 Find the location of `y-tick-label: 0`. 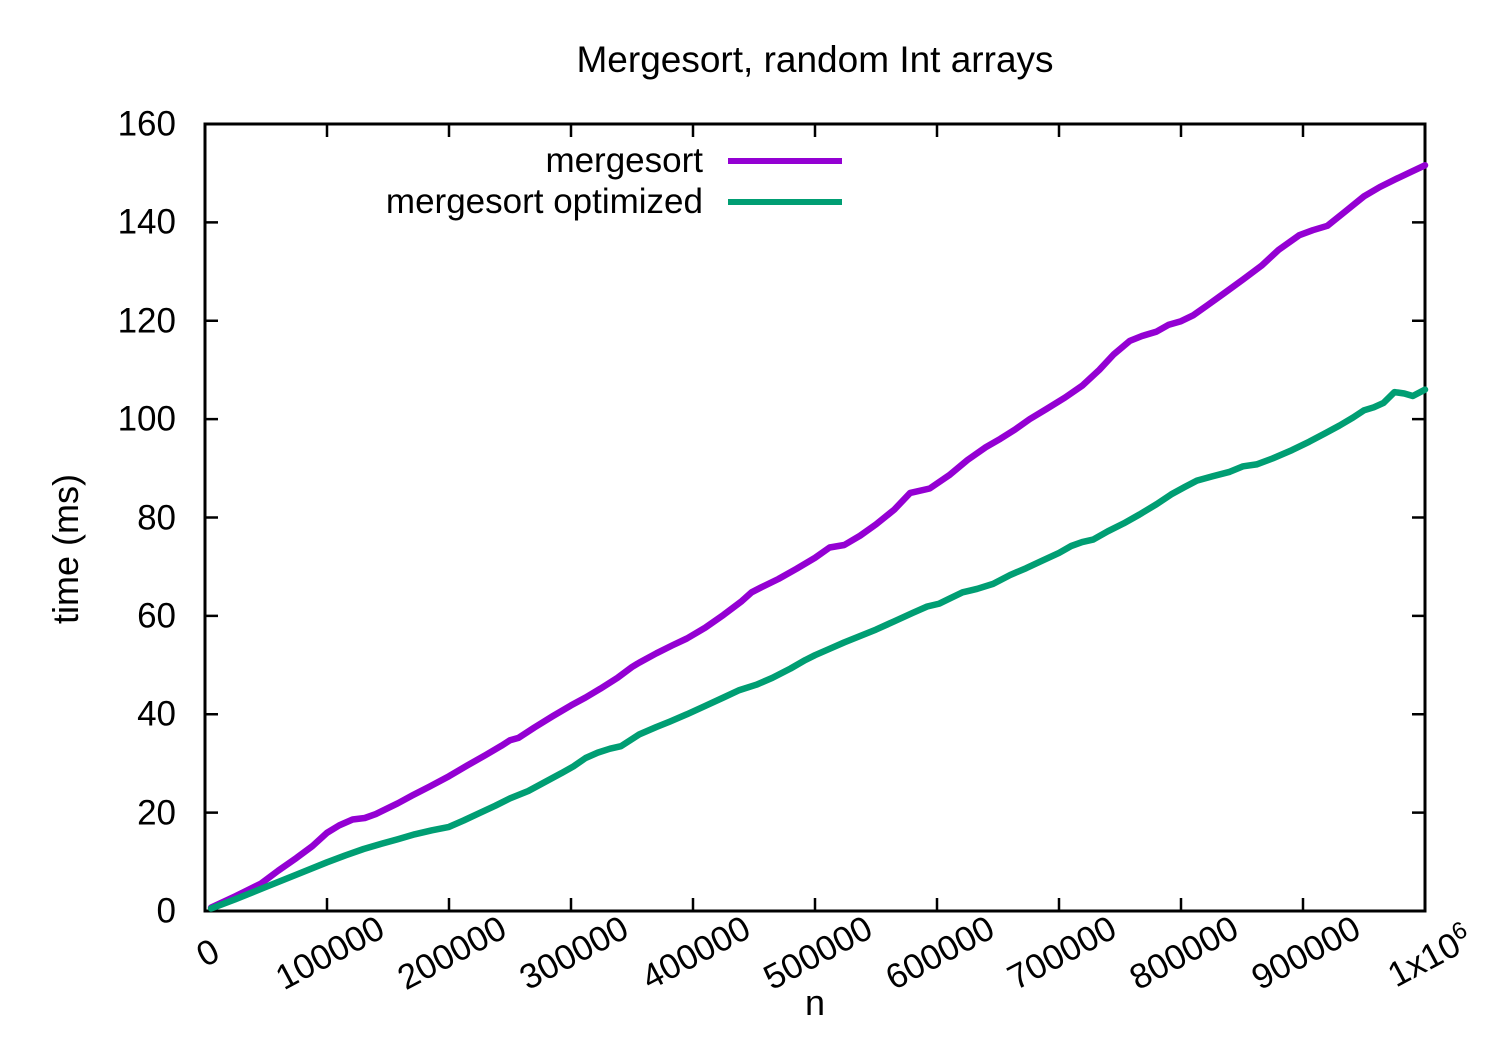

y-tick-label: 0 is located at coordinates (166, 911).